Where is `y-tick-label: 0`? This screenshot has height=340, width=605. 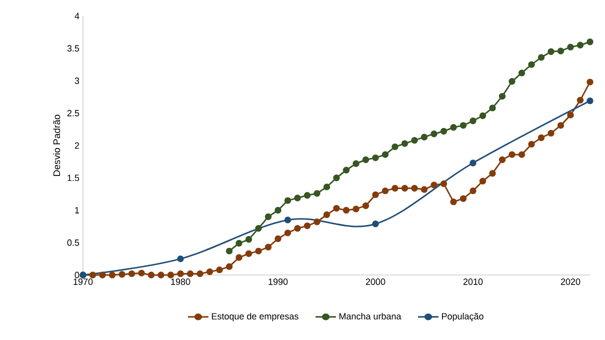
y-tick-label: 0 is located at coordinates (77, 275).